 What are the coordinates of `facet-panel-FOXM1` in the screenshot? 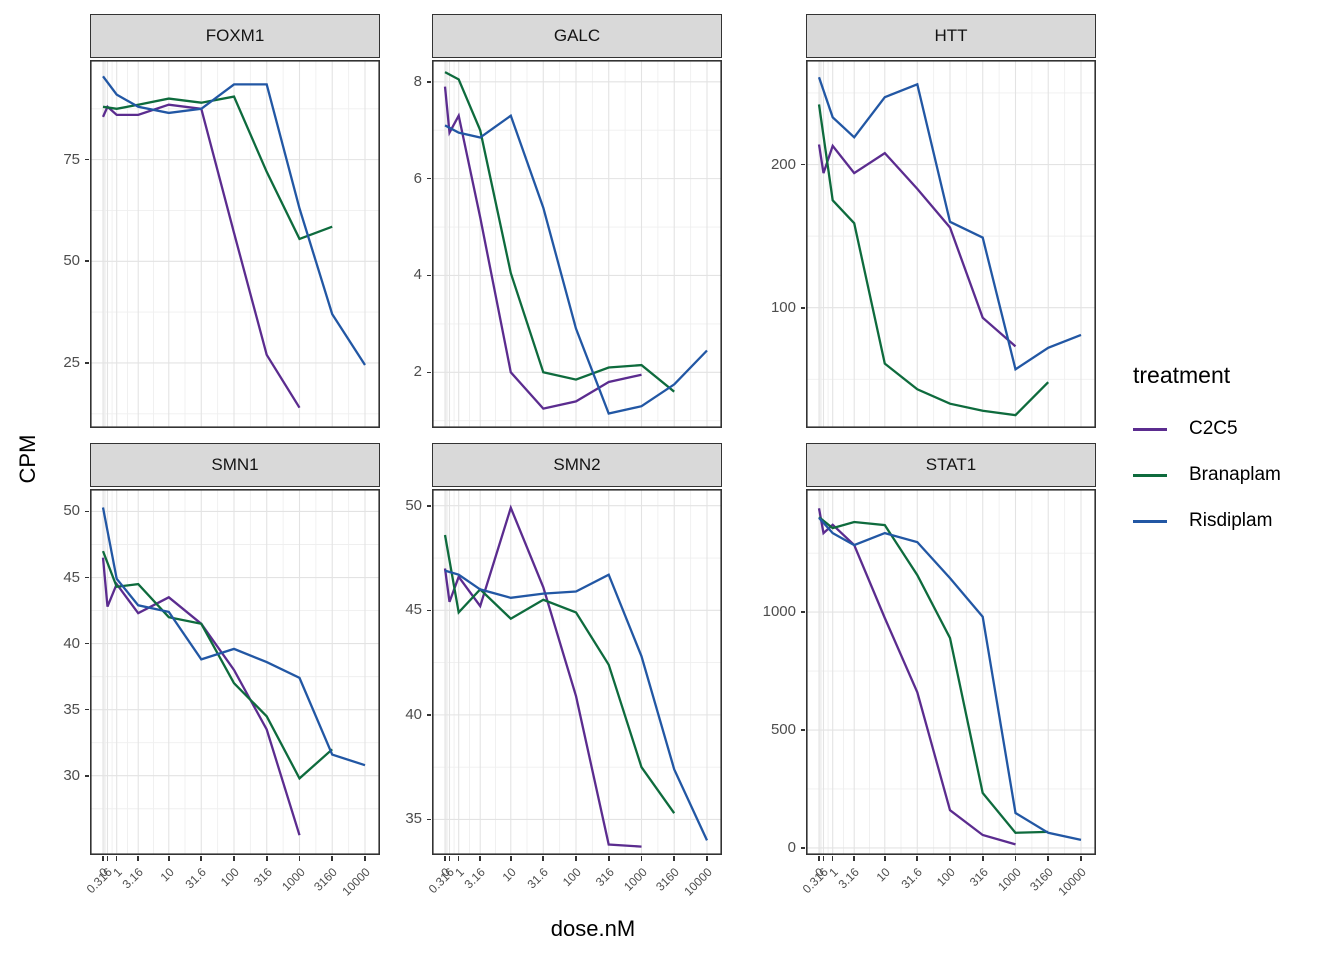 It's located at (235, 244).